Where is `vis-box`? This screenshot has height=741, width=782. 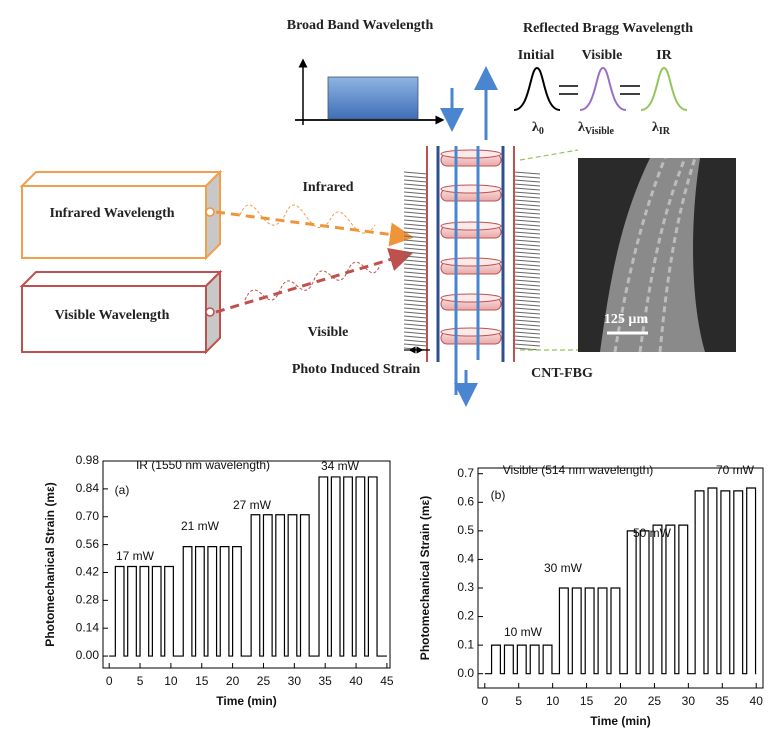
vis-box is located at coordinates (114, 319).